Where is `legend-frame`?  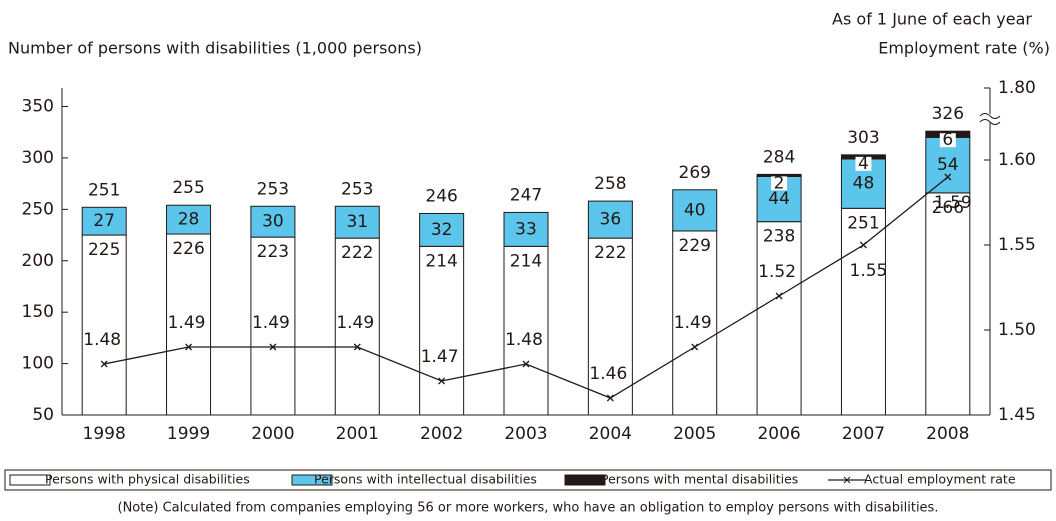 legend-frame is located at coordinates (528, 480).